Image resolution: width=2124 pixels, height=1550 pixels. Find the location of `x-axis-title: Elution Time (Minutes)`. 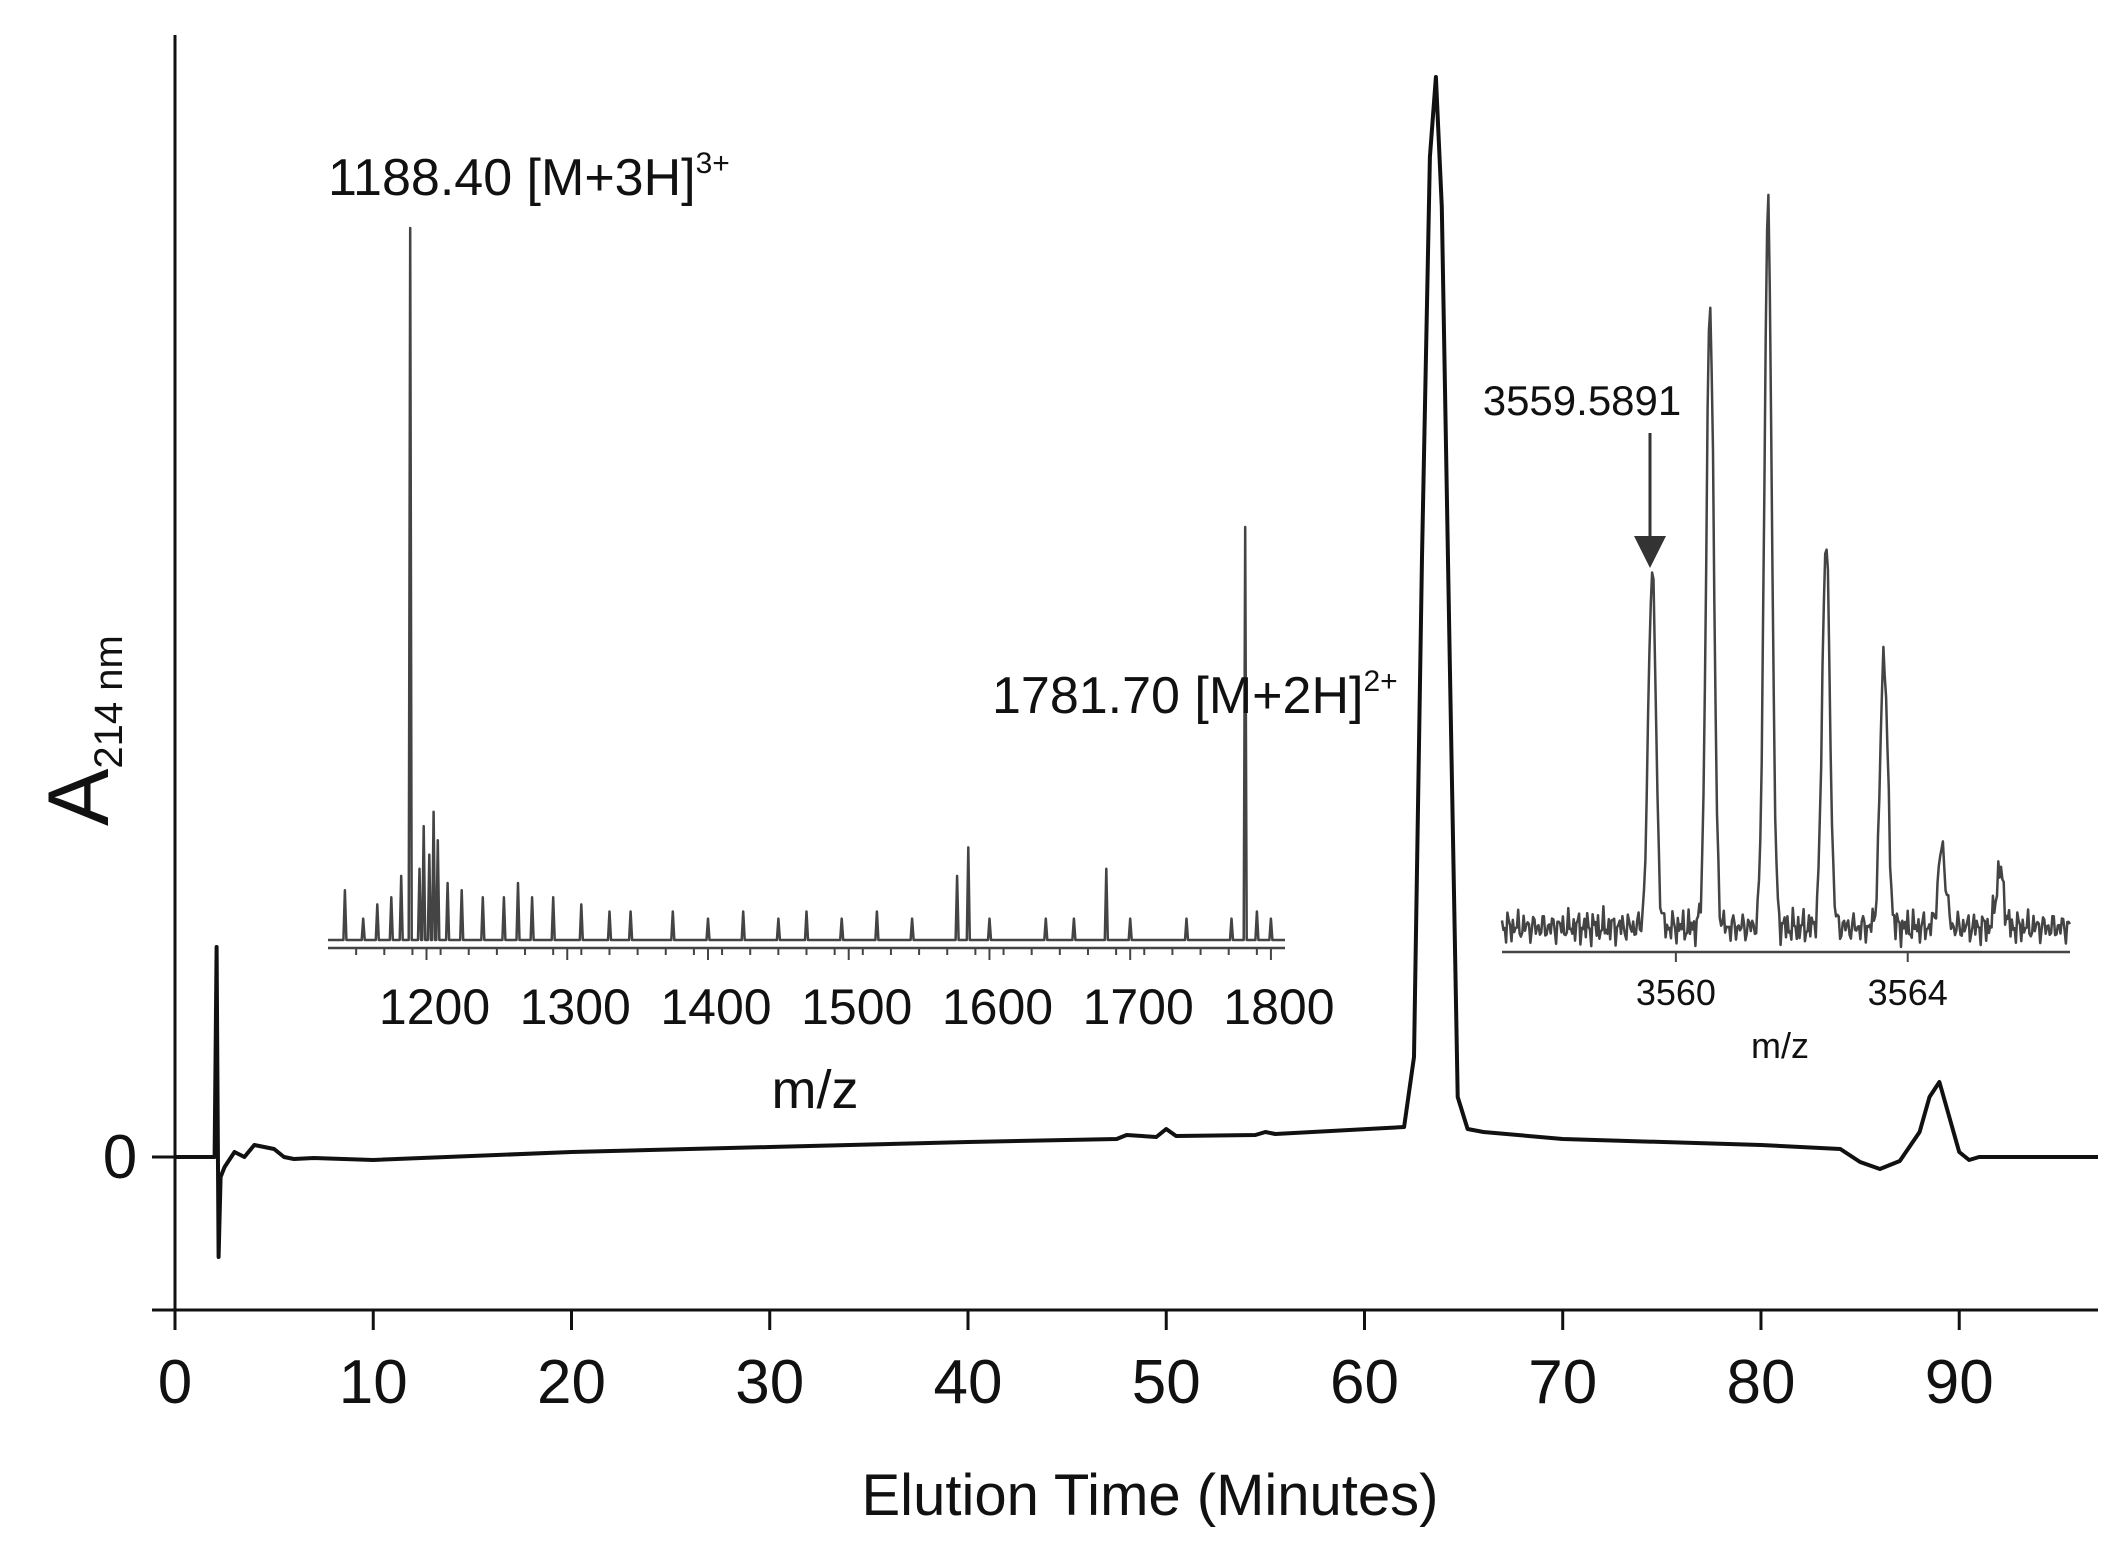

x-axis-title: Elution Time (Minutes) is located at coordinates (1150, 1495).